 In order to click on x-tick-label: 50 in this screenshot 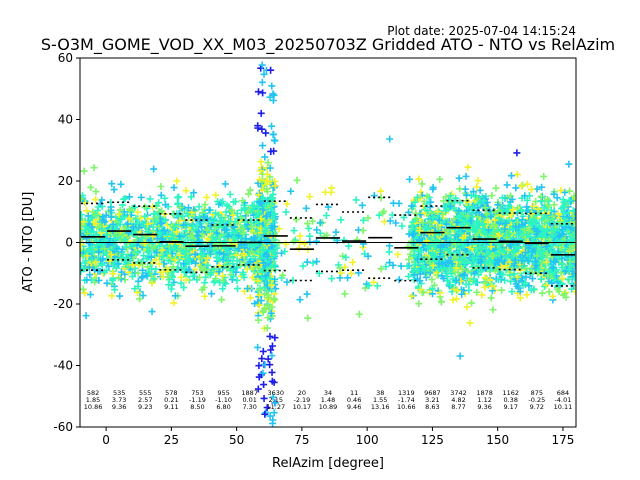, I will do `click(236, 440)`.